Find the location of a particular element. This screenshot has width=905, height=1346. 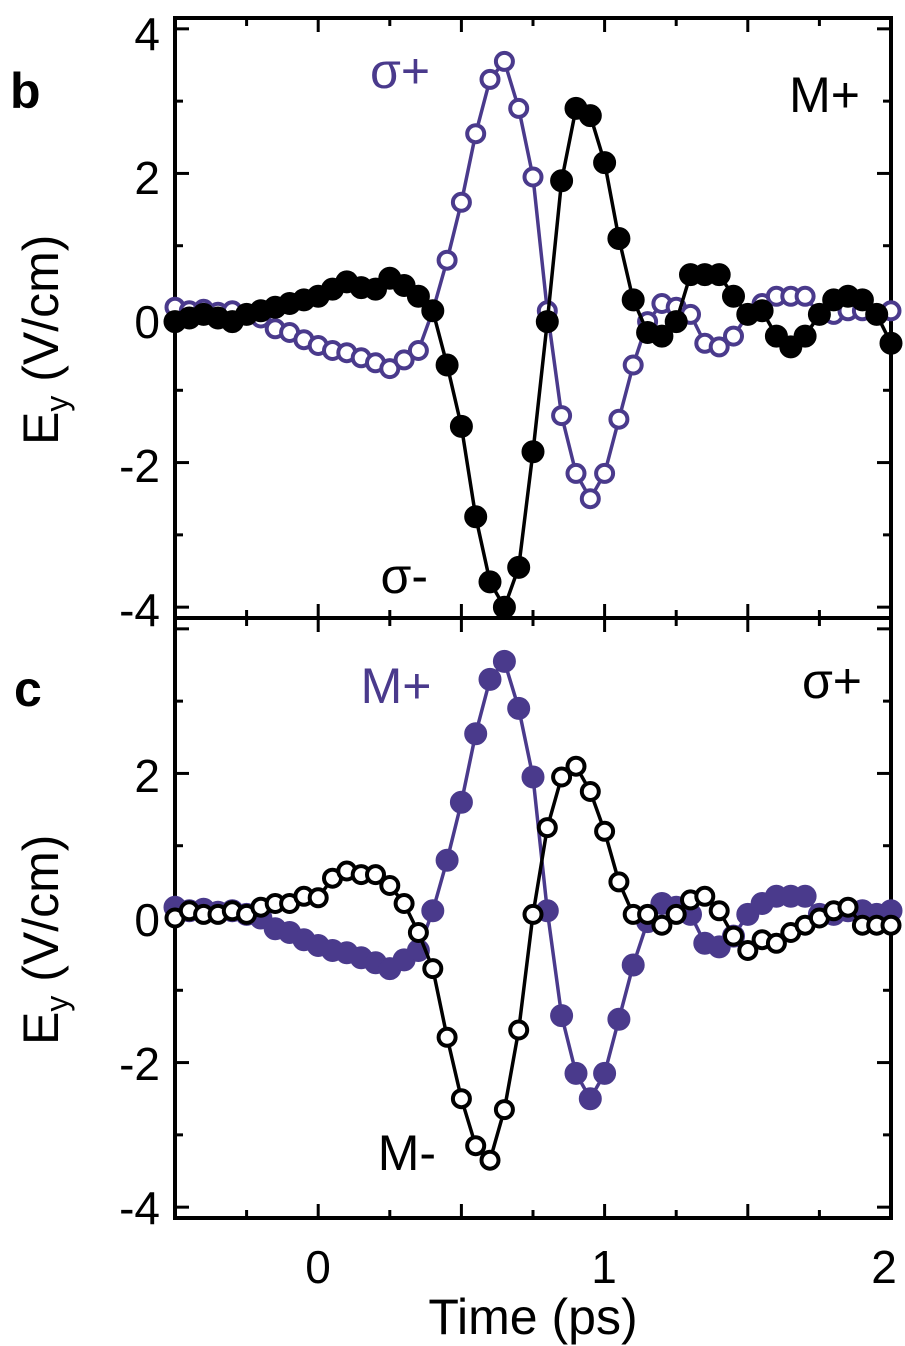

annotation-sigma-minus: σ- is located at coordinates (404, 576).